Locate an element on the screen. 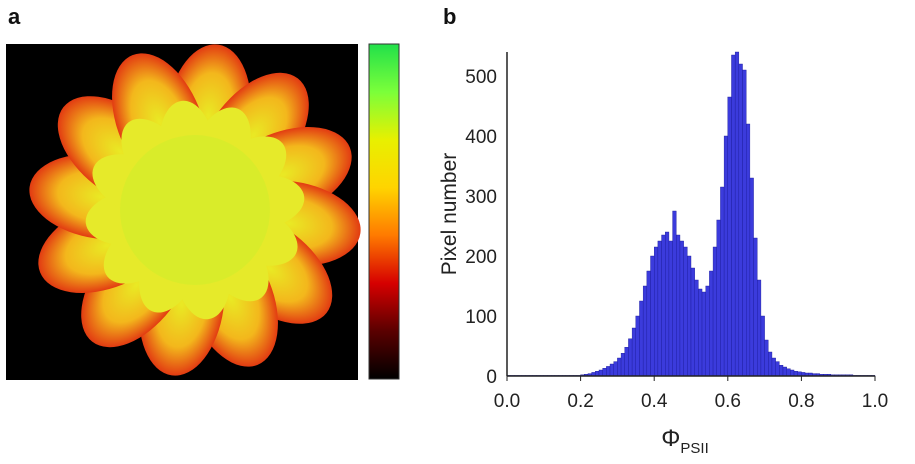 This screenshot has width=915, height=464. y-axis-title: Pixel number is located at coordinates (449, 214).